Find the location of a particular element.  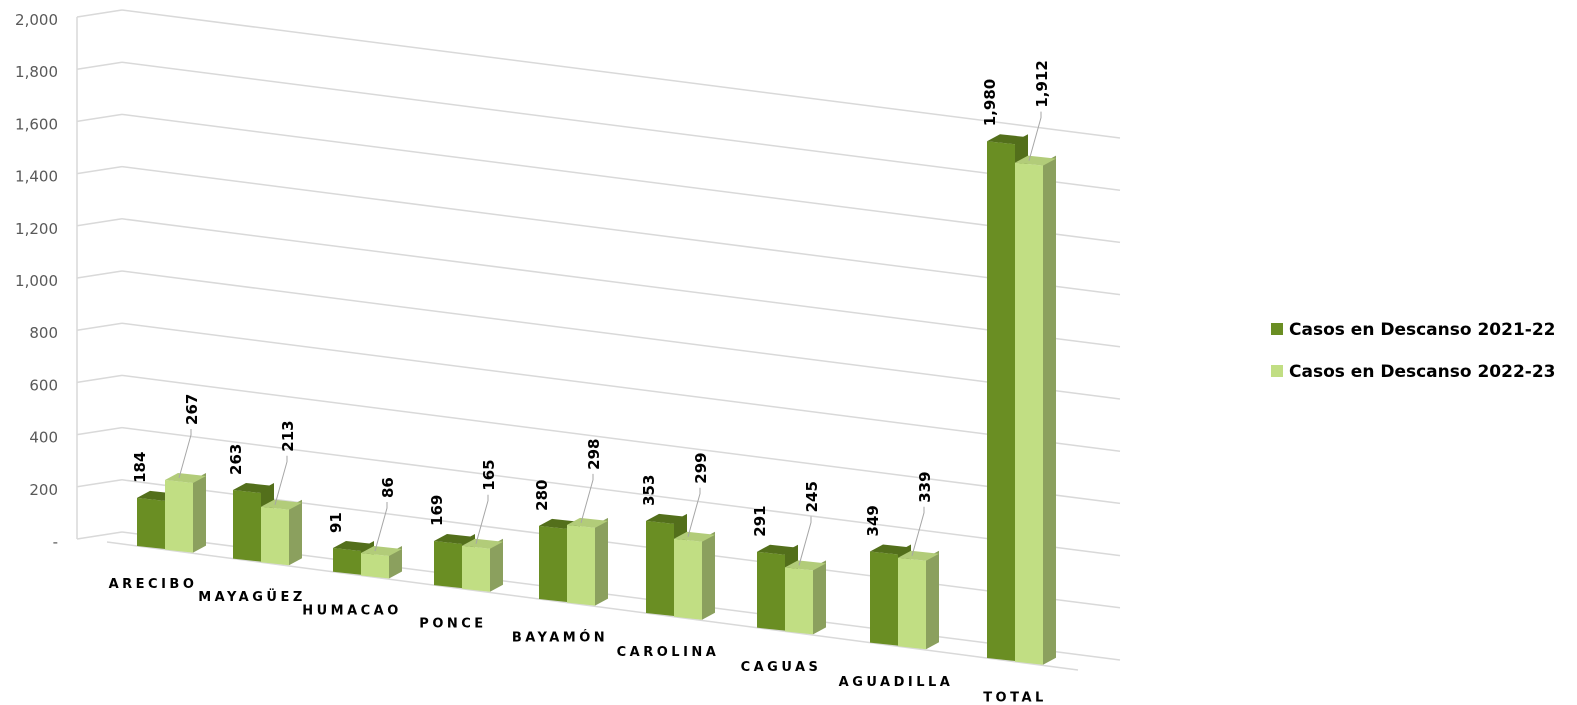

y-tick-label: 200 is located at coordinates (43, 490).